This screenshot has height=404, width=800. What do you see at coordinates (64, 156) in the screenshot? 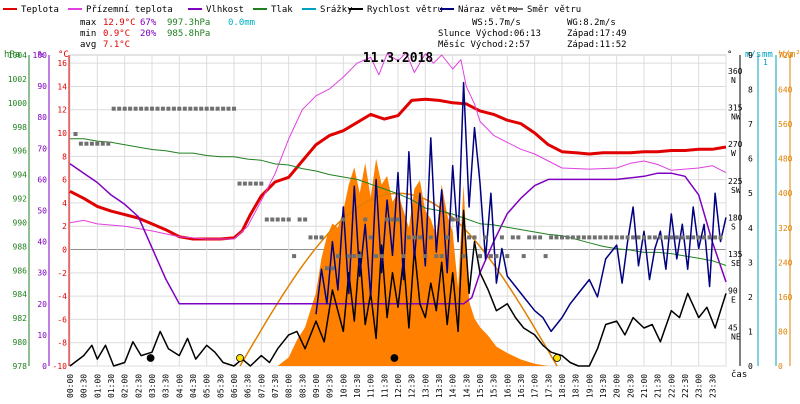
I see `tick-label-temperature: 8` at bounding box center [64, 156].